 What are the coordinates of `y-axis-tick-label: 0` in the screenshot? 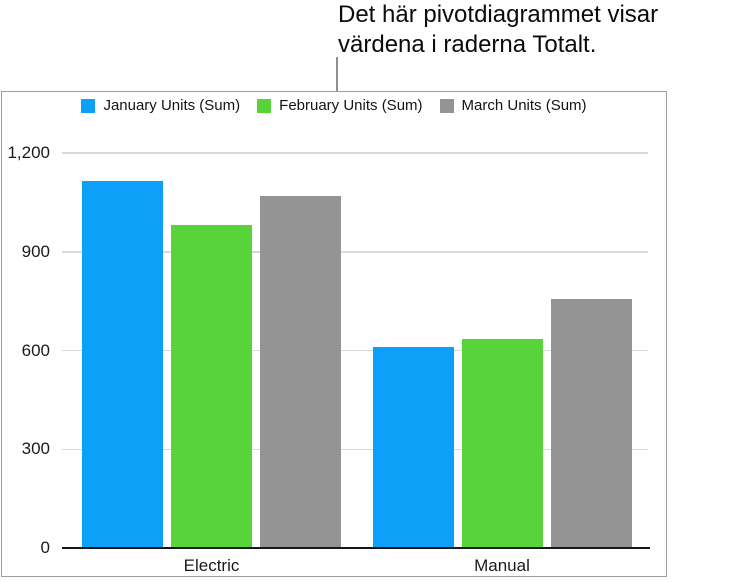 It's located at (45, 547).